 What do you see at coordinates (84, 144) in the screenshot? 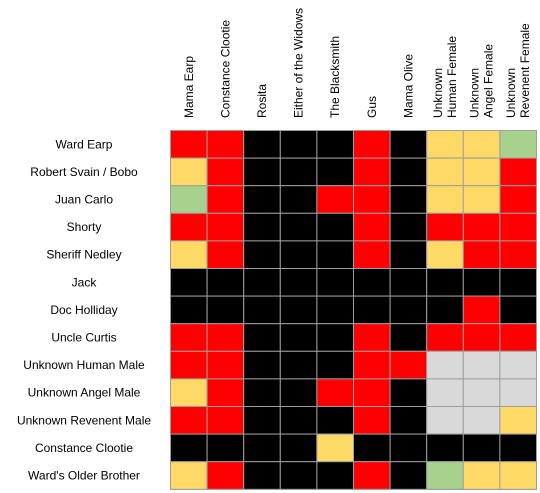
I see `row-label: Ward Earp` at bounding box center [84, 144].